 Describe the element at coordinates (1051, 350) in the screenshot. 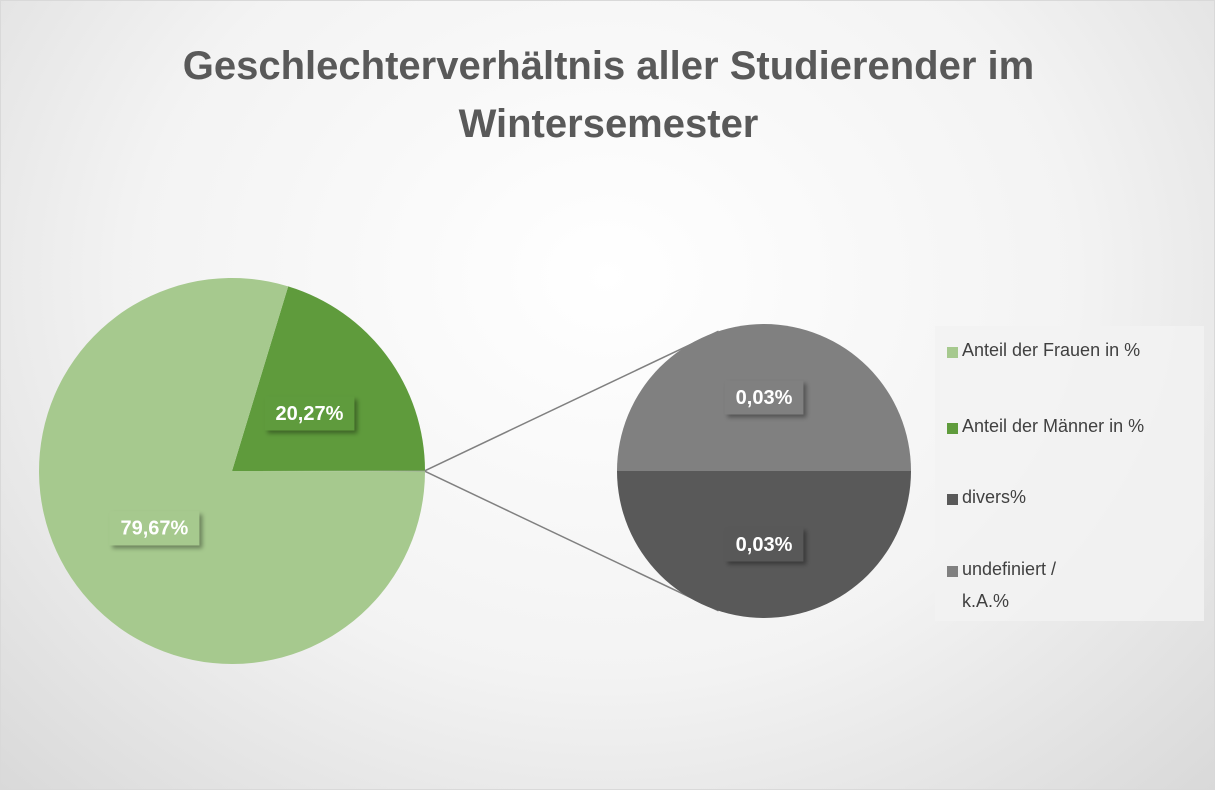

I see `legend-label: Anteil der Frauen in %` at that location.